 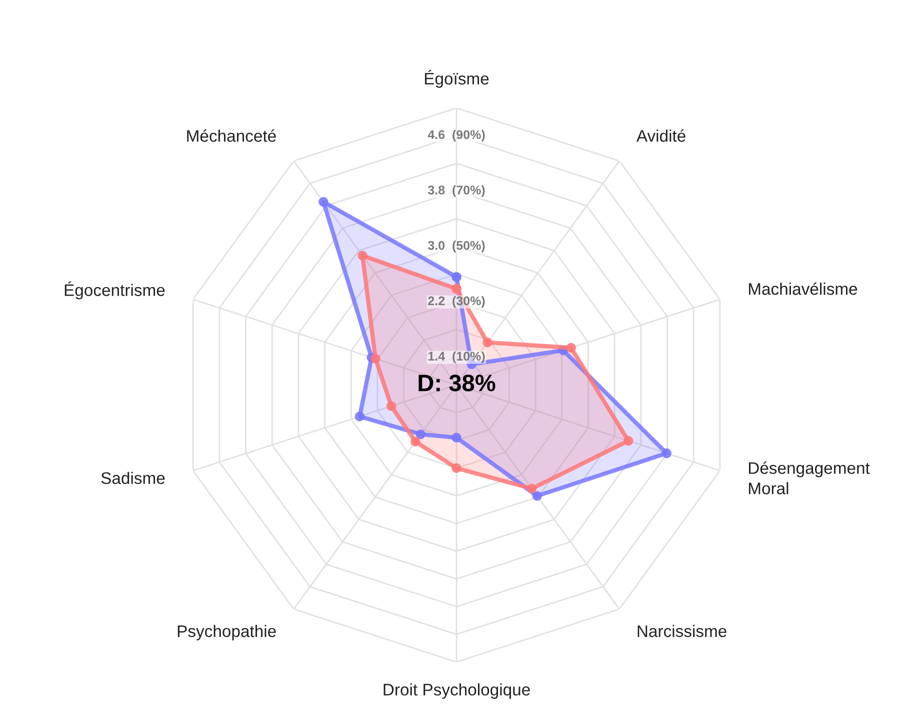 I want to click on spoke-label: Machiavélisme, so click(x=803, y=288).